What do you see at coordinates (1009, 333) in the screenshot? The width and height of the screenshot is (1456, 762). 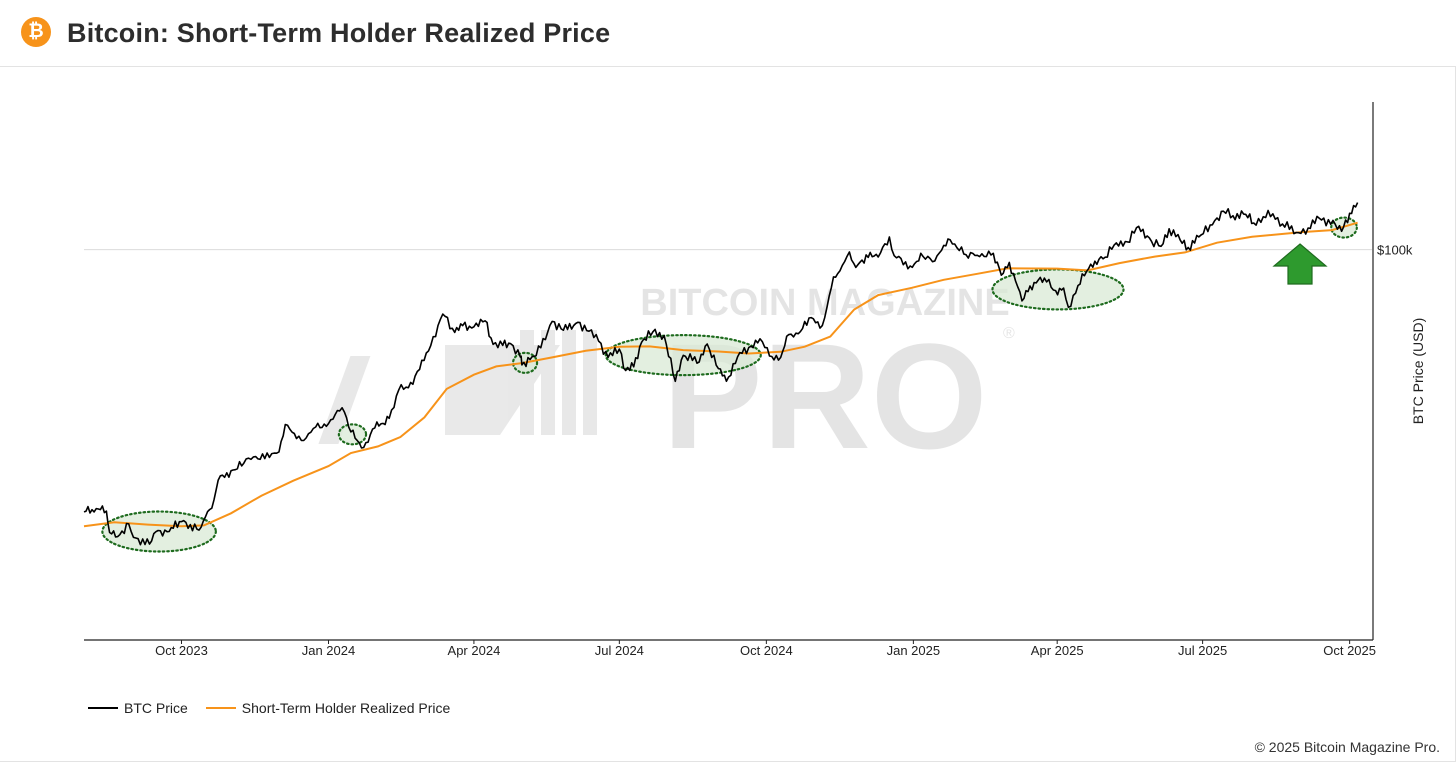 I see `watermark-registered-mark: ®` at bounding box center [1009, 333].